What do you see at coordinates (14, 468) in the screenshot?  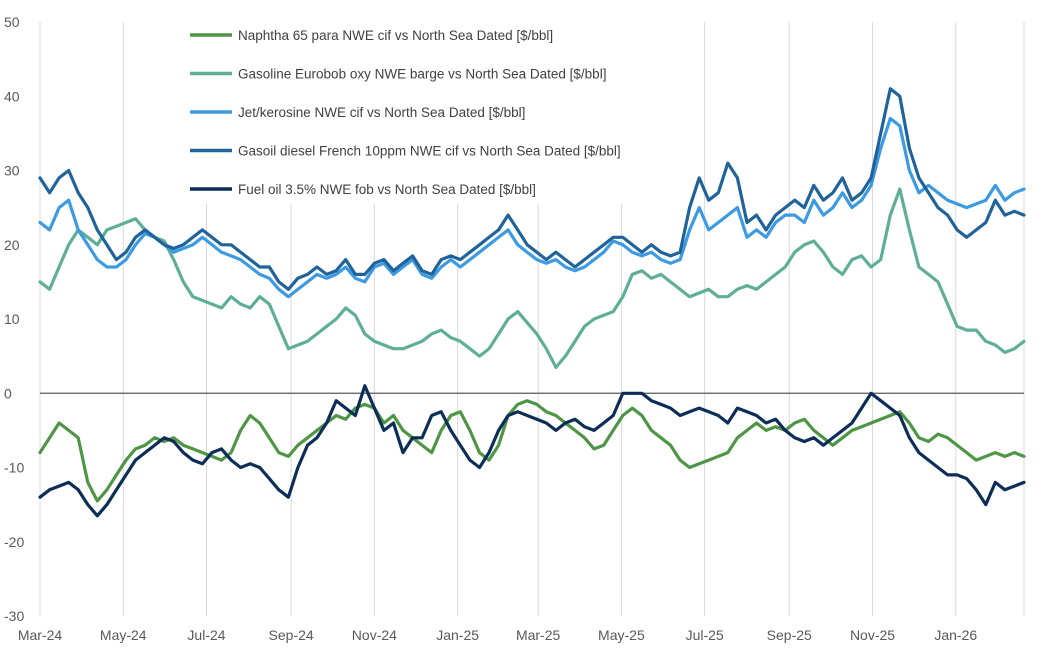 I see `y-tick-label: -10` at bounding box center [14, 468].